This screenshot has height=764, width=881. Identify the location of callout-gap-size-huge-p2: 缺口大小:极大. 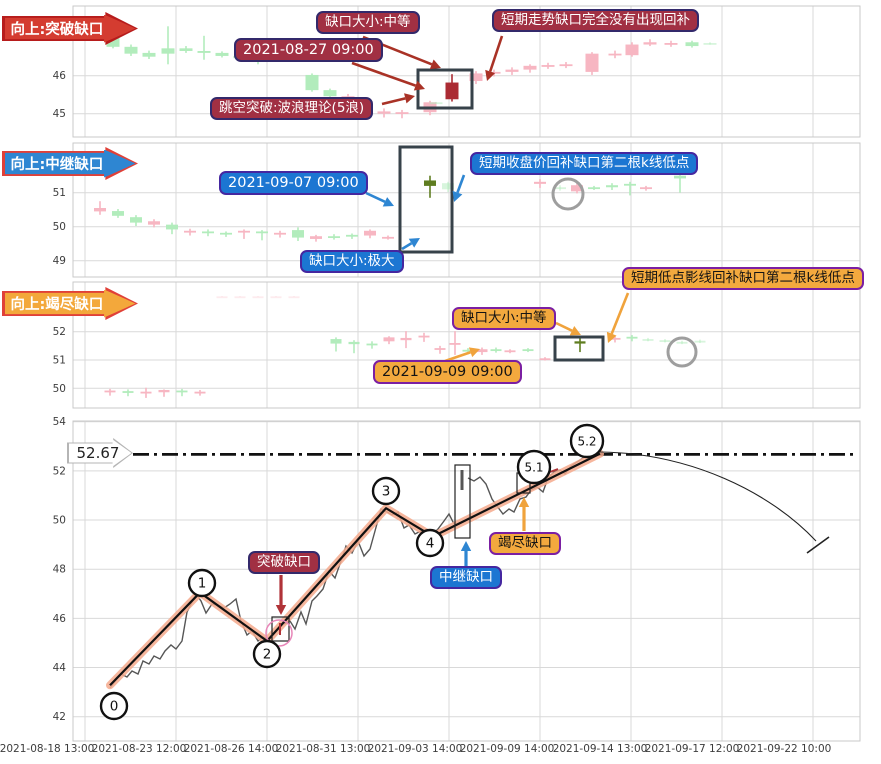
(352, 261).